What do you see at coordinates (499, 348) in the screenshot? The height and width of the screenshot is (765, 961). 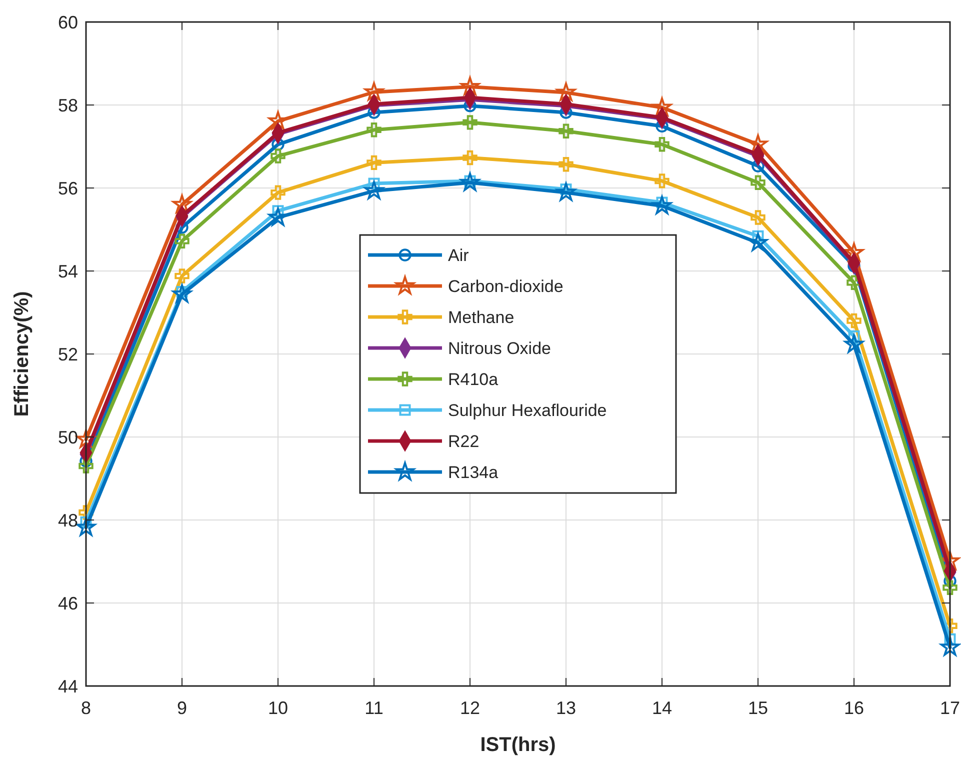 I see `legend-label: Nitrous Oxide` at bounding box center [499, 348].